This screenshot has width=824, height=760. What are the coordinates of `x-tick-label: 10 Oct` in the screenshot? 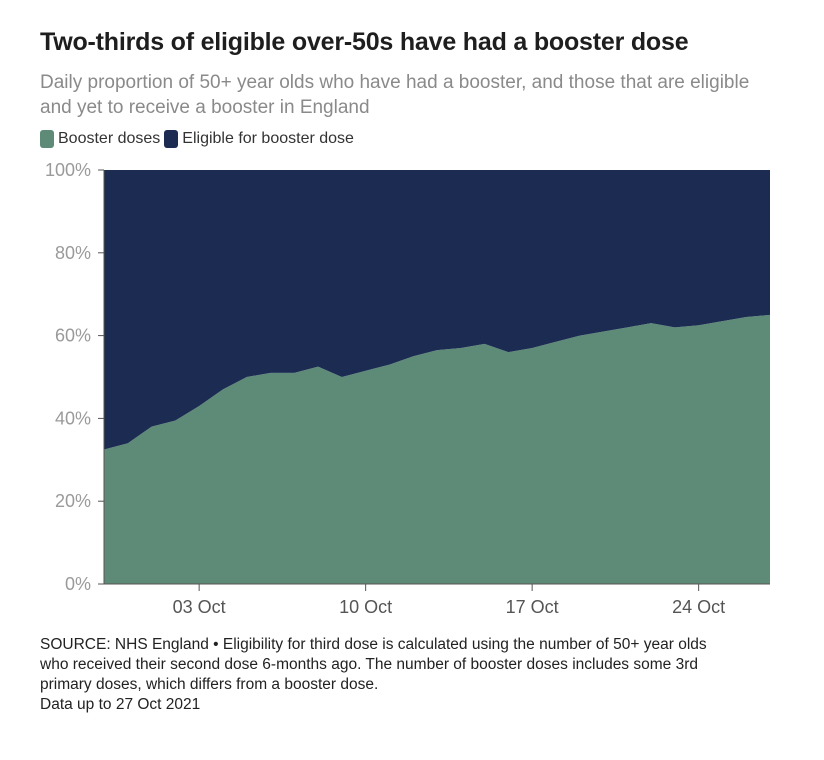 It's located at (365, 607).